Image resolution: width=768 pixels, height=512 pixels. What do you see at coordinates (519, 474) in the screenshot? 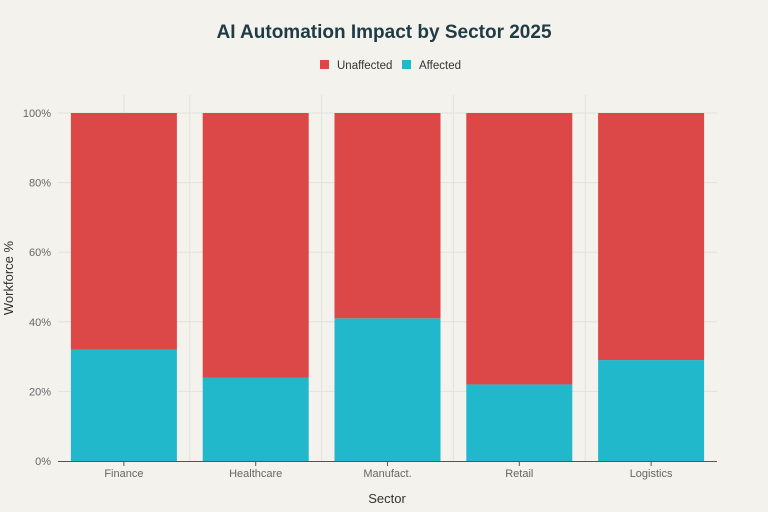
I see `x-tick-label: Retail` at bounding box center [519, 474].